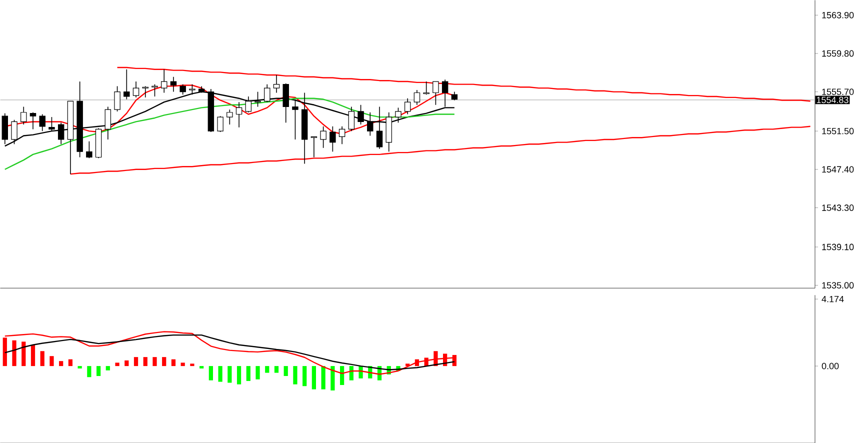 This screenshot has height=443, width=863. I want to click on y-tick-label: 1559.80, so click(838, 53).